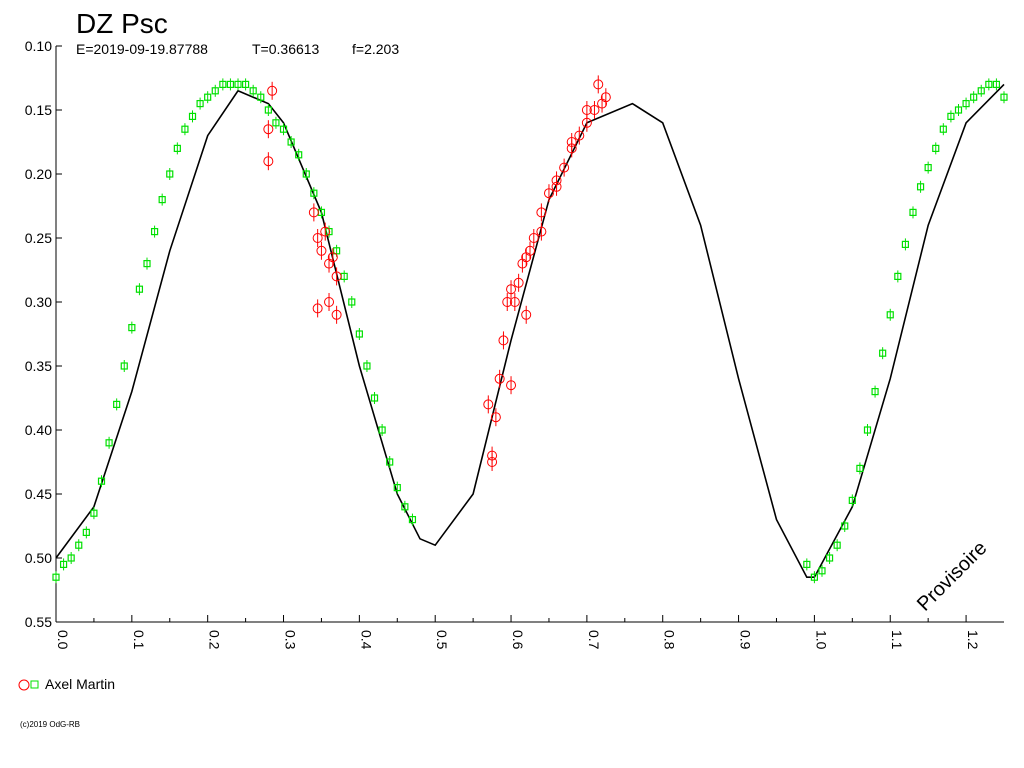  What do you see at coordinates (142, 49) in the screenshot?
I see `chart-subtitle-epoch: E=2019-09-19.87788` at bounding box center [142, 49].